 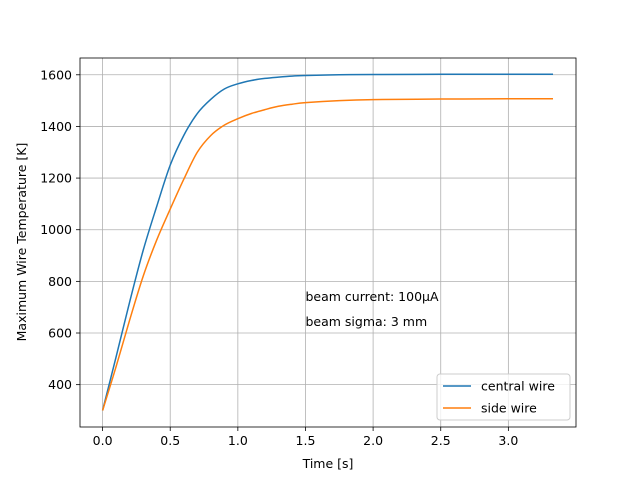 I want to click on x-axis-ticks: 0.0 0.5 1.0 1.5 2.0 2.5 3.0, so click(x=305, y=437).